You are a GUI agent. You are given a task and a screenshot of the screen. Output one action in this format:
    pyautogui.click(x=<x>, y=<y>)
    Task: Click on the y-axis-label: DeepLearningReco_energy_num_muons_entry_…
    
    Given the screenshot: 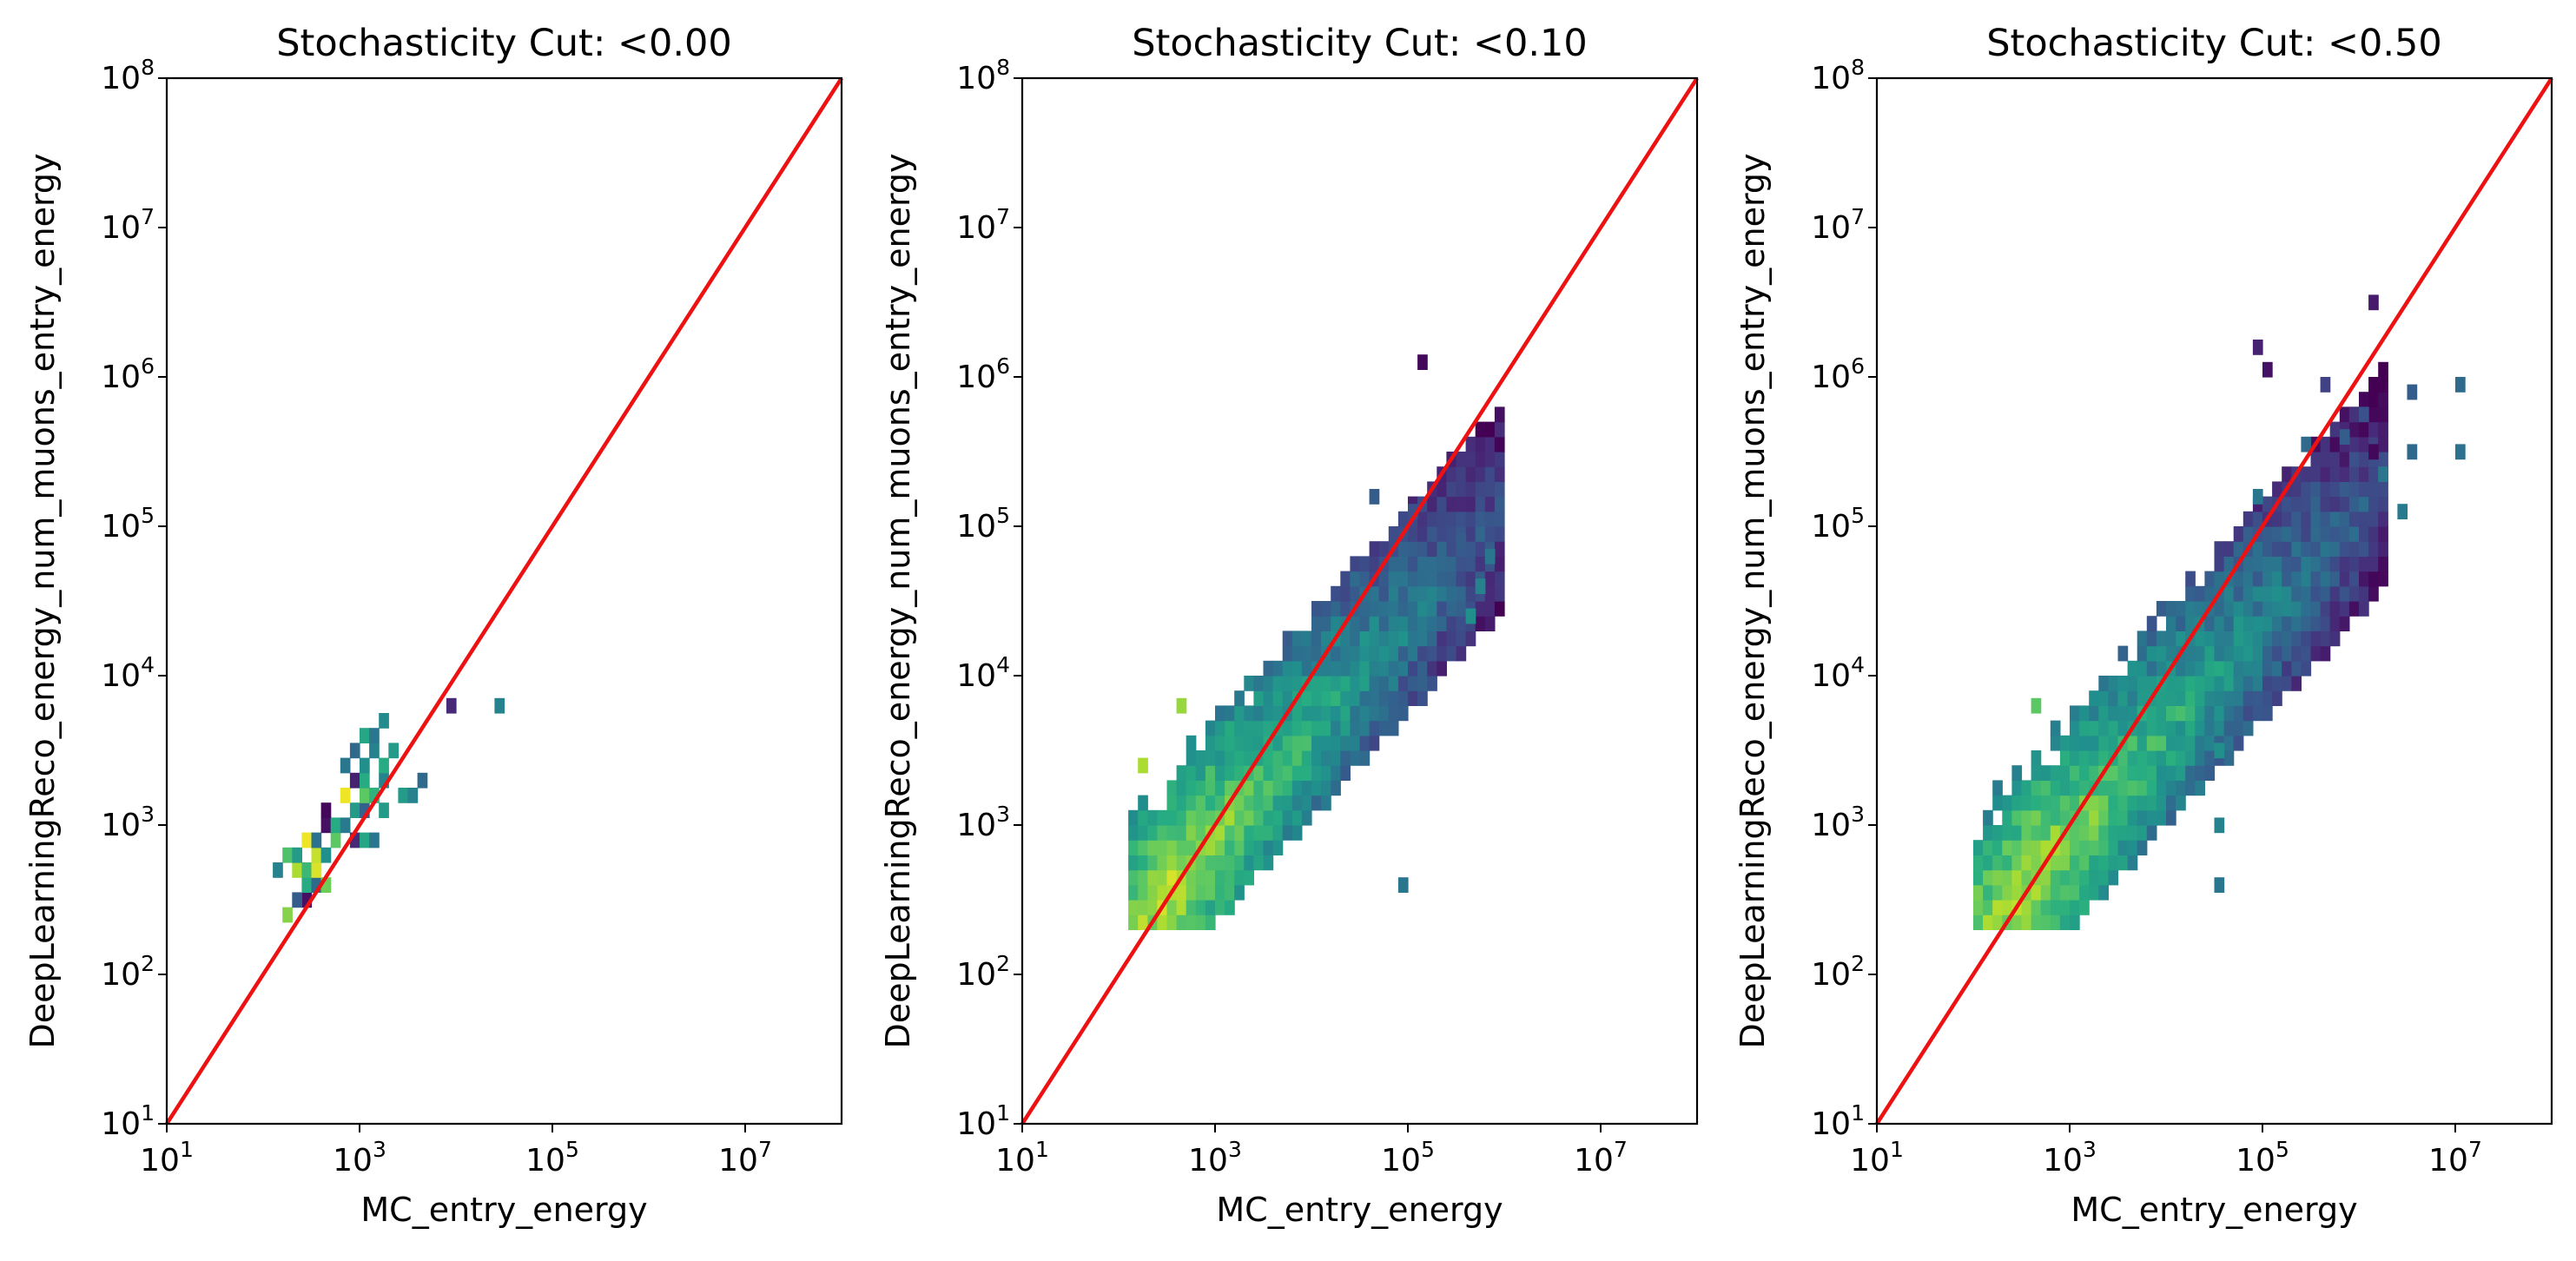 What is the action you would take?
    pyautogui.click(x=42, y=600)
    